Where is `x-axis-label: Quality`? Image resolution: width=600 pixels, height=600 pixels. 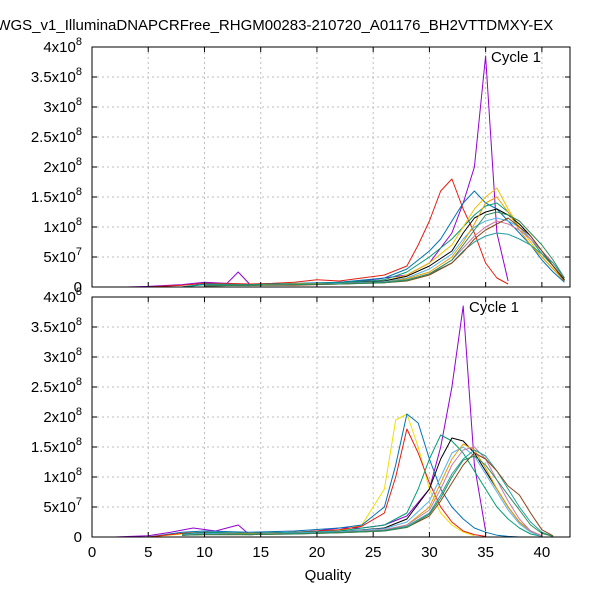 x-axis-label: Quality is located at coordinates (328, 575).